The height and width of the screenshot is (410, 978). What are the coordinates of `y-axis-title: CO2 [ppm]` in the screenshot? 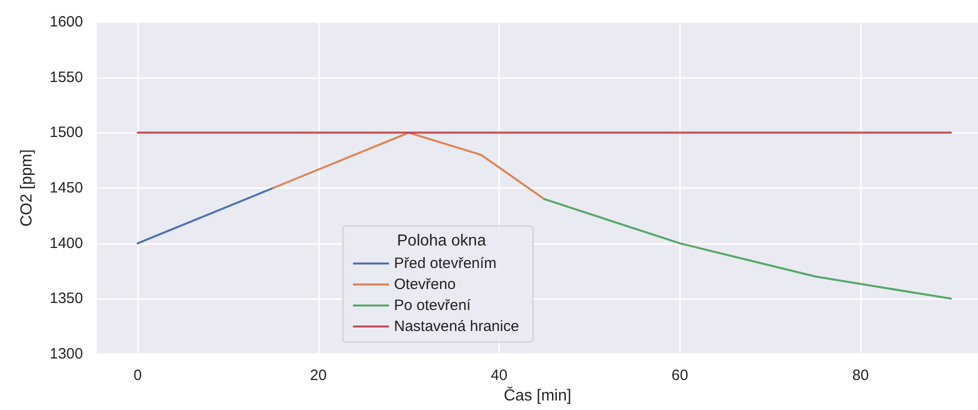 It's located at (27, 188).